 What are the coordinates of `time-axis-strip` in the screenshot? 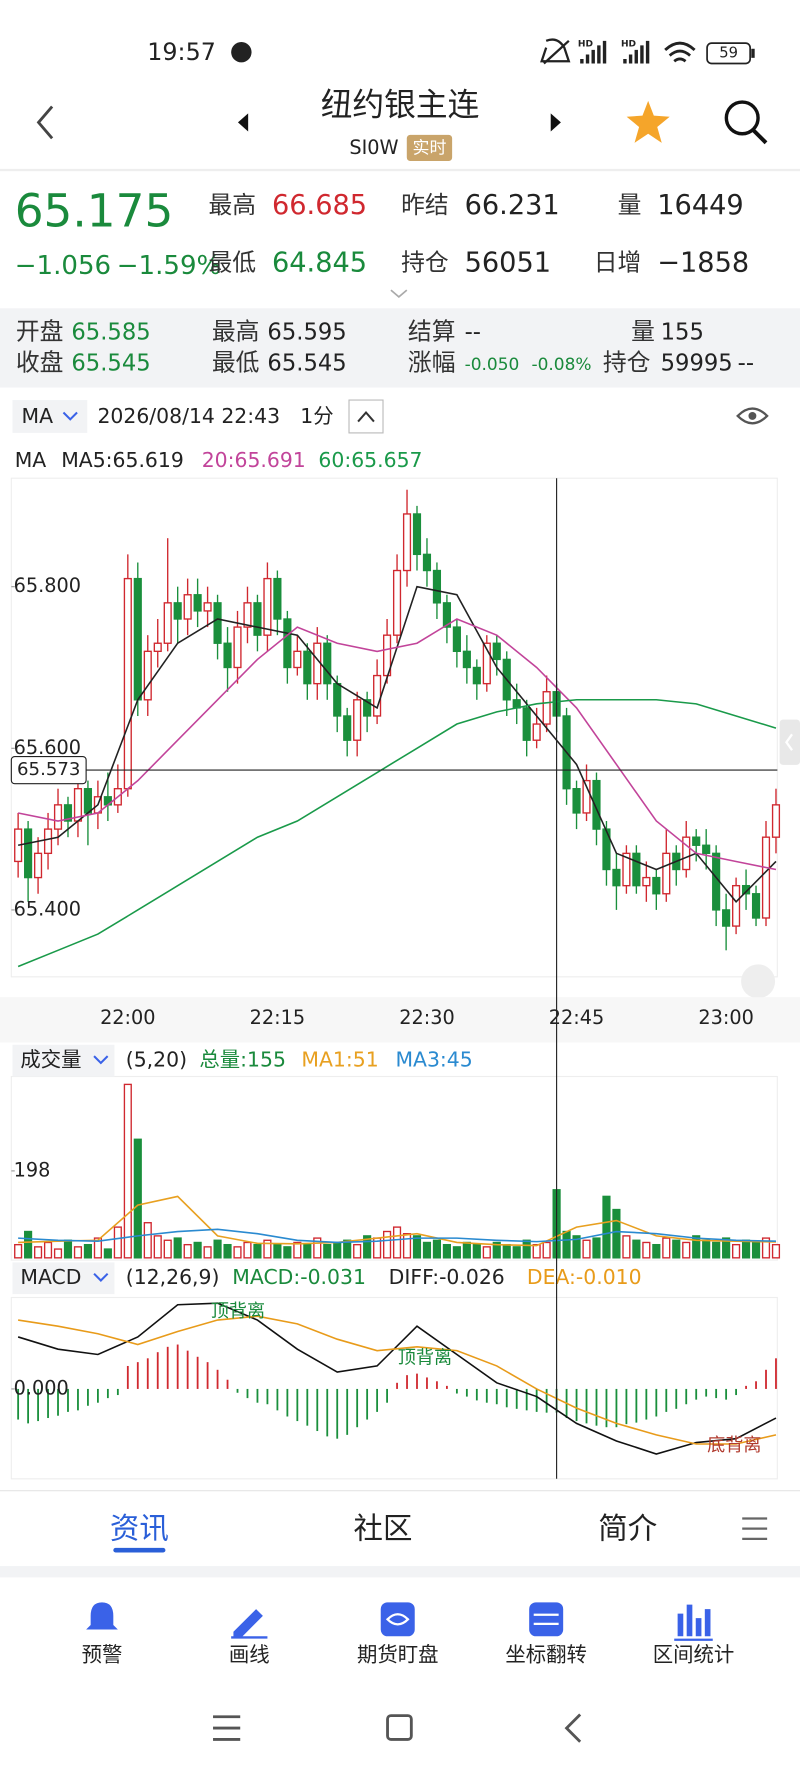 It's located at (400, 1020).